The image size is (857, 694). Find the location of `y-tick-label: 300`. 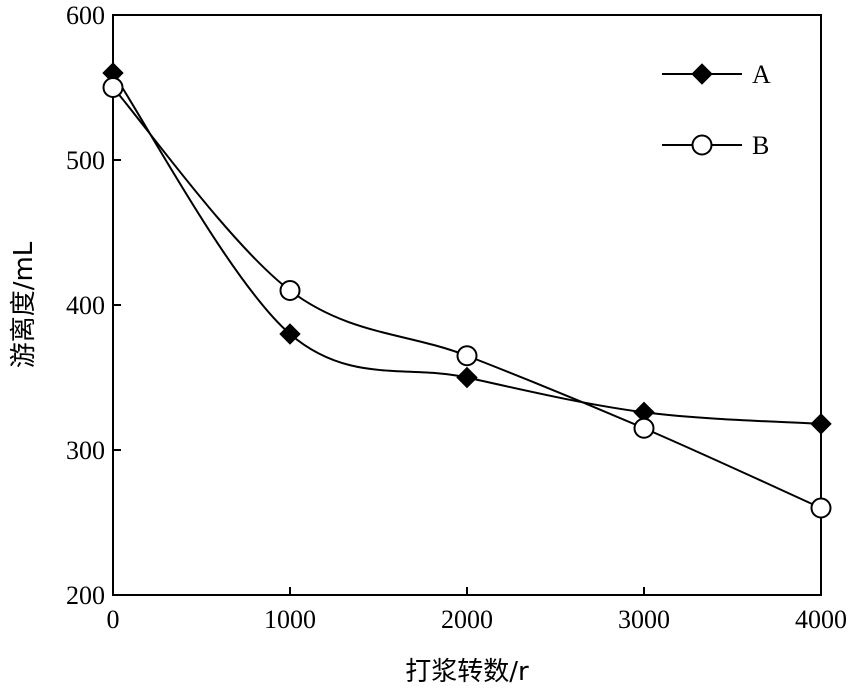

y-tick-label: 300 is located at coordinates (85, 450).